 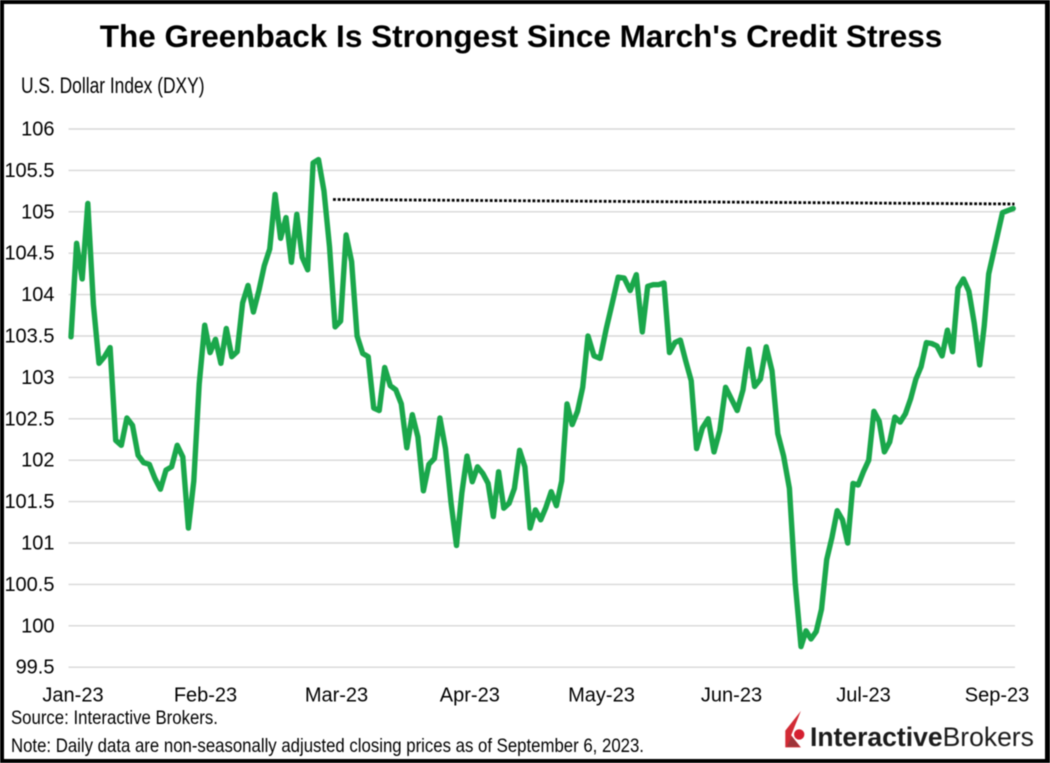 I want to click on svg-text: 104.5, so click(x=29, y=254).